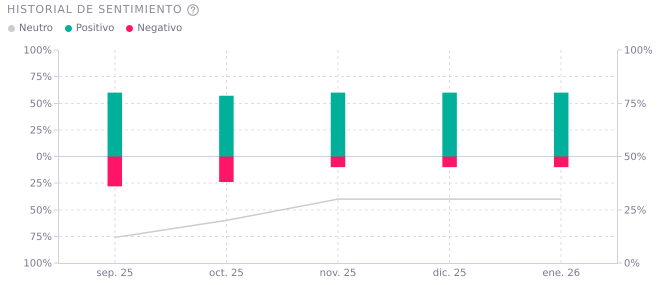 This screenshot has height=285, width=670. Describe the element at coordinates (44, 157) in the screenshot. I see `y-tick-label: 0%` at that location.